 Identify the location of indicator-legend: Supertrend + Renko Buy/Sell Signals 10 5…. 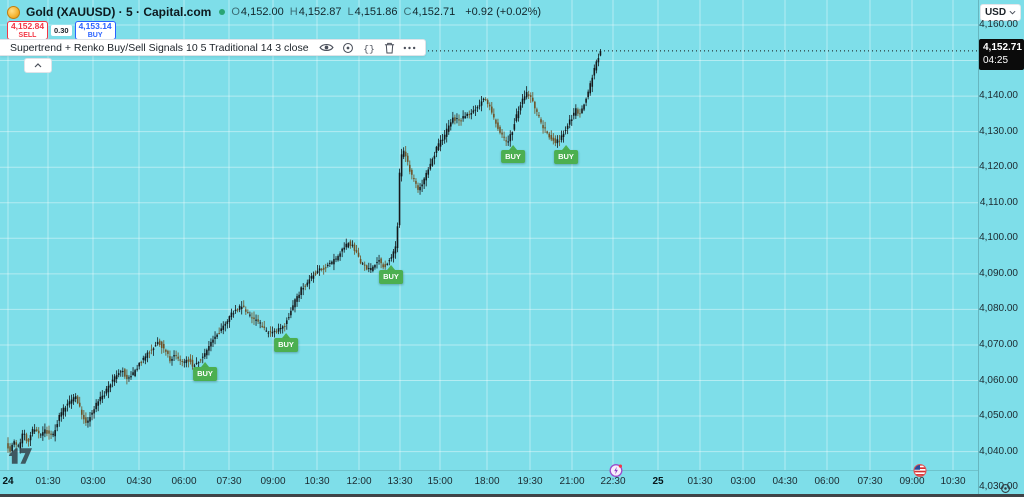
(213, 47).